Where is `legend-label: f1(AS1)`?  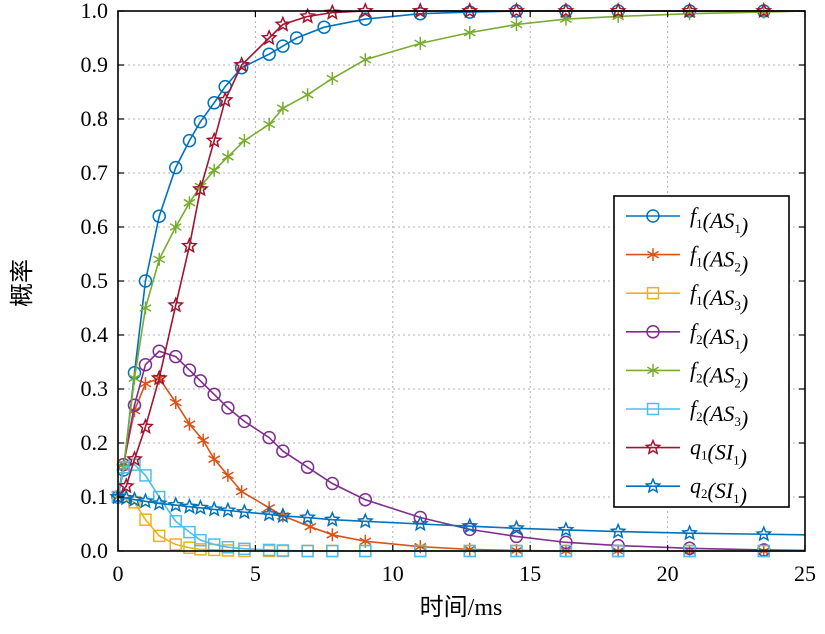 legend-label: f1(AS1) is located at coordinates (719, 220).